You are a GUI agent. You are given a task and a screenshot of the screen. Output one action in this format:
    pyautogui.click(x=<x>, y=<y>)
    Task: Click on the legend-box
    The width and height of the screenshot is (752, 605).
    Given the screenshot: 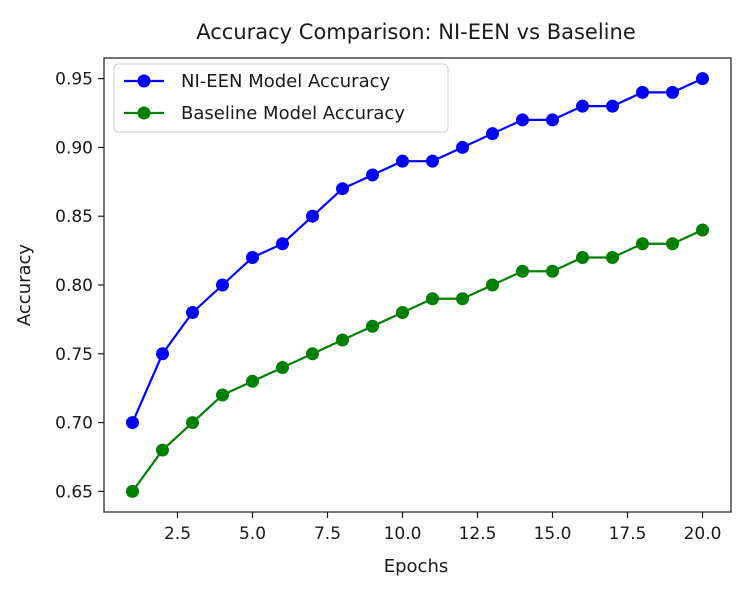 What is the action you would take?
    pyautogui.click(x=281, y=98)
    